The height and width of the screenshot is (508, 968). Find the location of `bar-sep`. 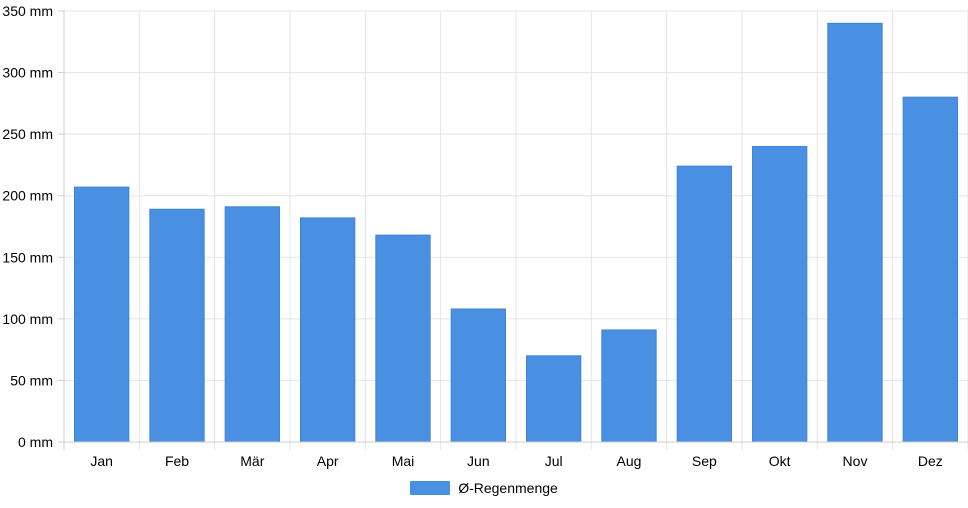

bar-sep is located at coordinates (704, 304).